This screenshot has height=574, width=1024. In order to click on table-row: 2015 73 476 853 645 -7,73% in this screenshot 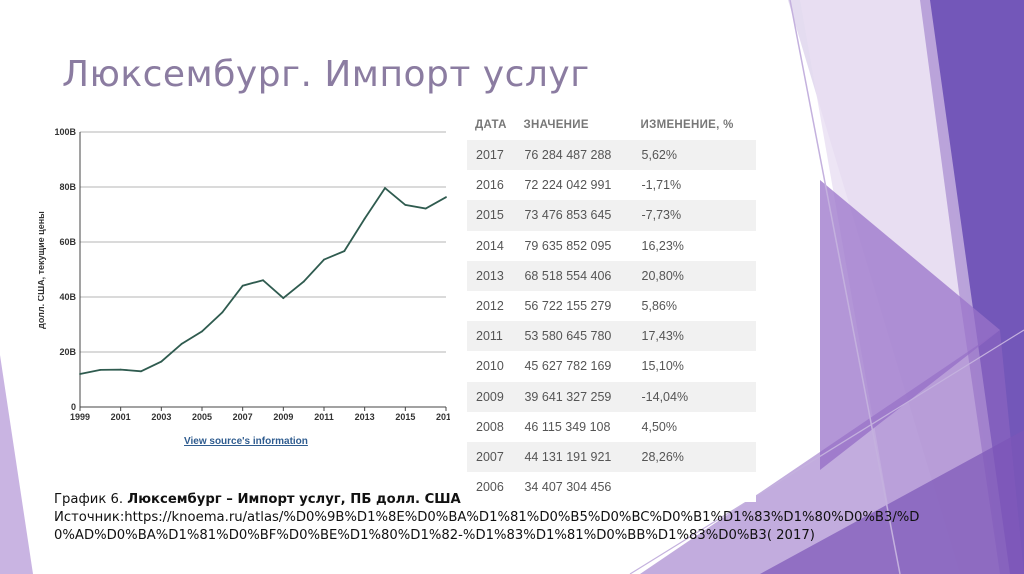, I will do `click(611, 215)`.